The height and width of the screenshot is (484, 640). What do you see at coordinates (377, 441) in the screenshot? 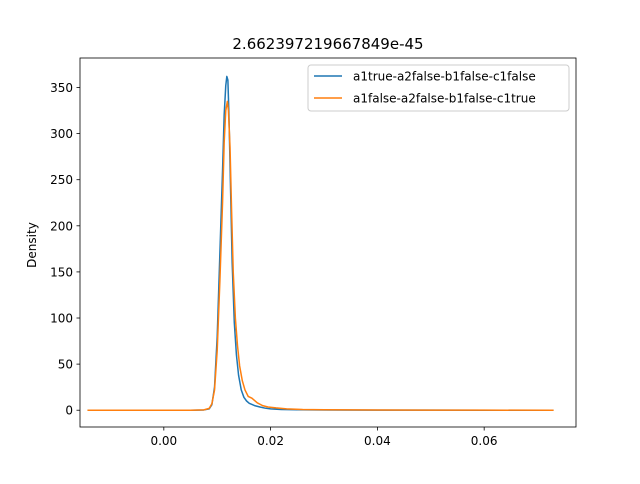
I see `x-tick-label: 0.04` at bounding box center [377, 441].